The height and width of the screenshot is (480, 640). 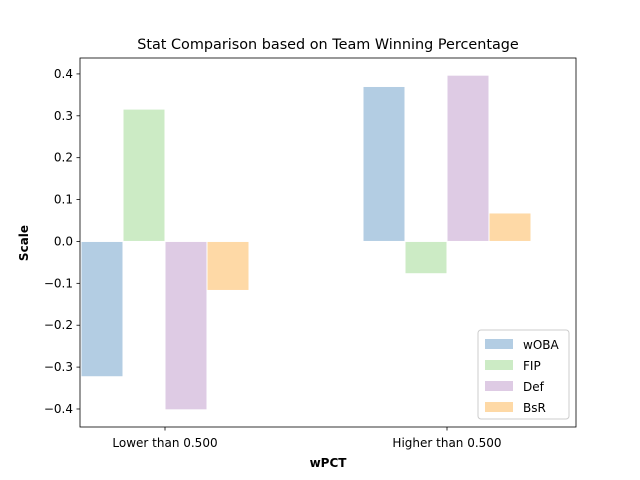 What do you see at coordinates (58, 325) in the screenshot?
I see `y-tick-label: −0.2` at bounding box center [58, 325].